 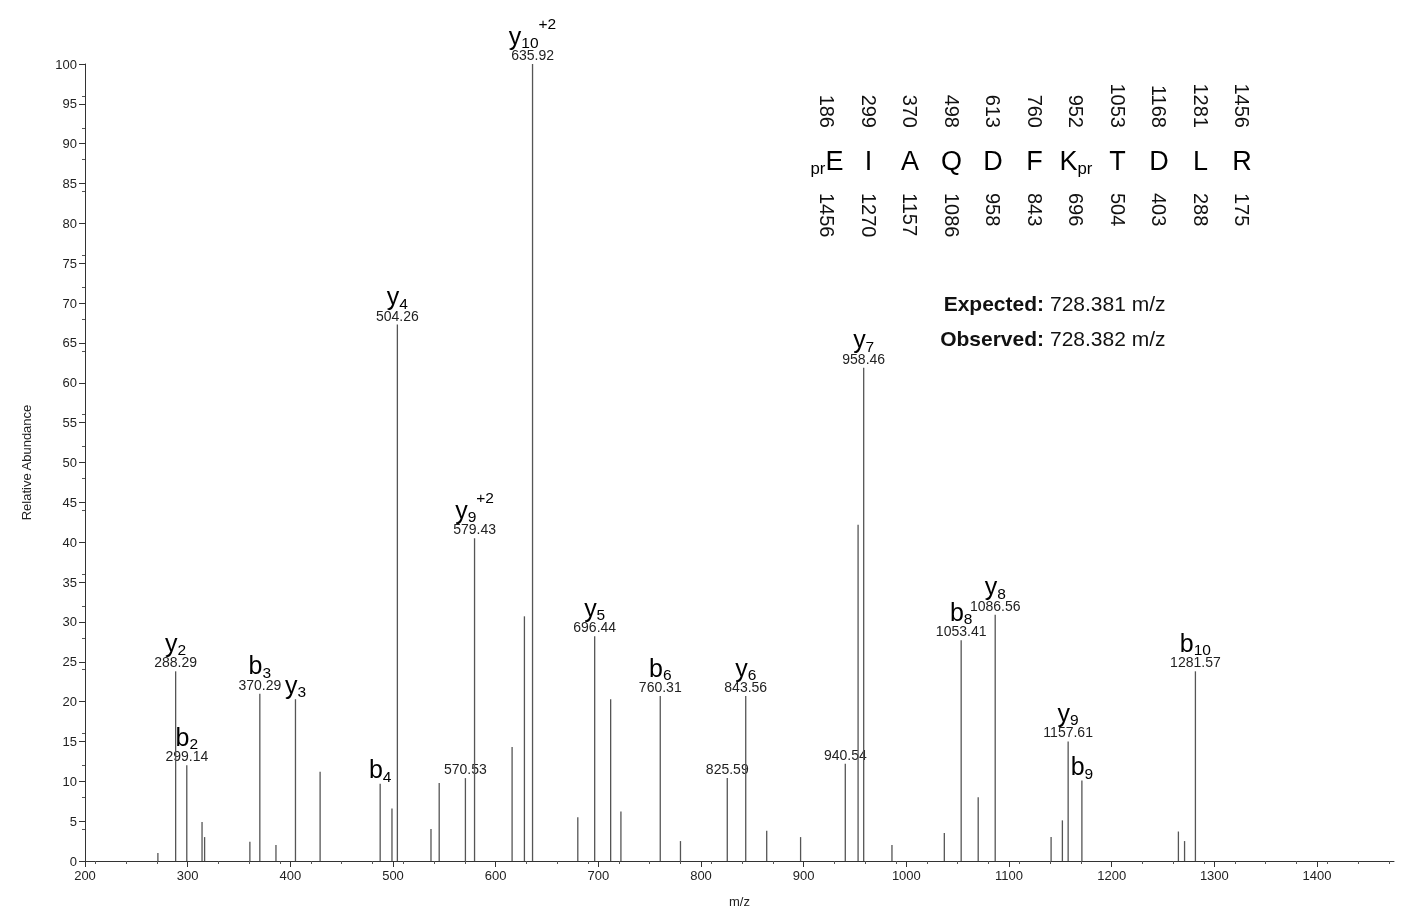 What do you see at coordinates (69, 702) in the screenshot?
I see `y-tick-label: 20` at bounding box center [69, 702].